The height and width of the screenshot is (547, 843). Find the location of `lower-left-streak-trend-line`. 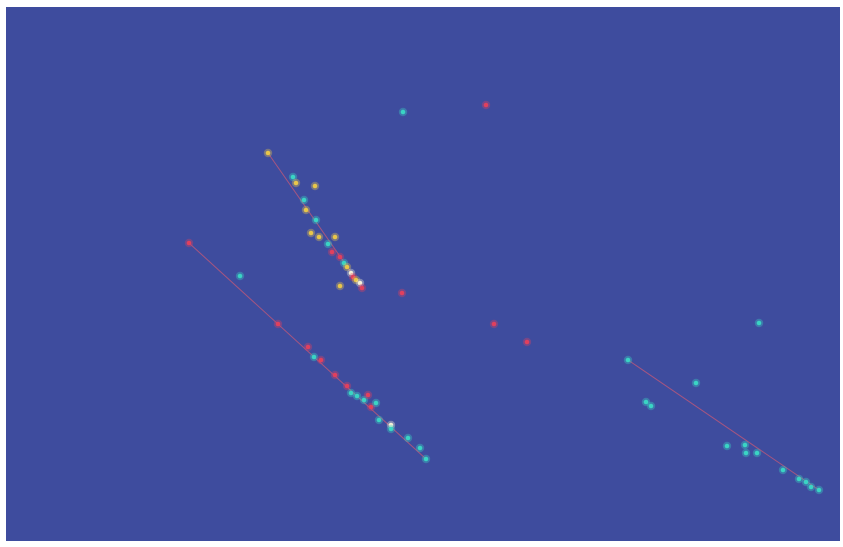

lower-left-streak-trend-line is located at coordinates (307, 351).